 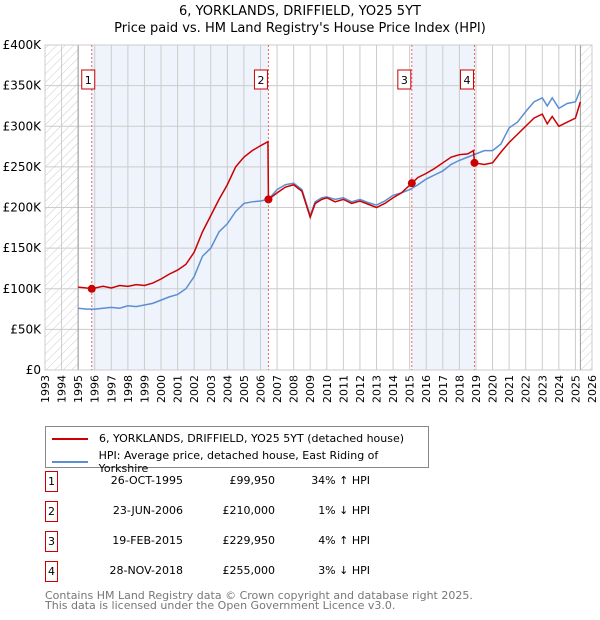 What do you see at coordinates (45, 389) in the screenshot?
I see `x-tick-label: 1993` at bounding box center [45, 389].